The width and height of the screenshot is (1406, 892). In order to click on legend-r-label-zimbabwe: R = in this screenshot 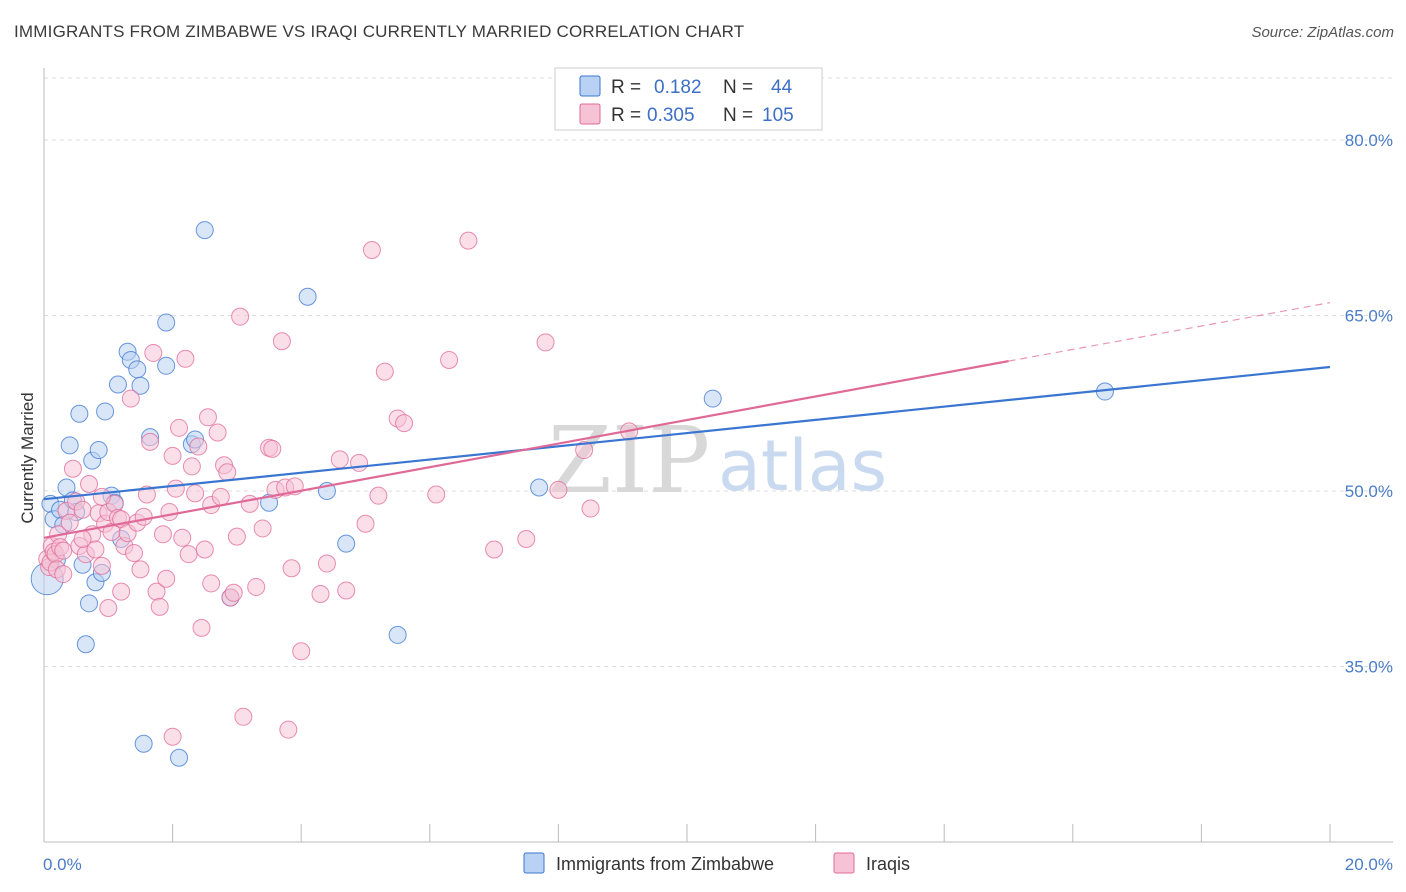, I will do `click(626, 87)`.